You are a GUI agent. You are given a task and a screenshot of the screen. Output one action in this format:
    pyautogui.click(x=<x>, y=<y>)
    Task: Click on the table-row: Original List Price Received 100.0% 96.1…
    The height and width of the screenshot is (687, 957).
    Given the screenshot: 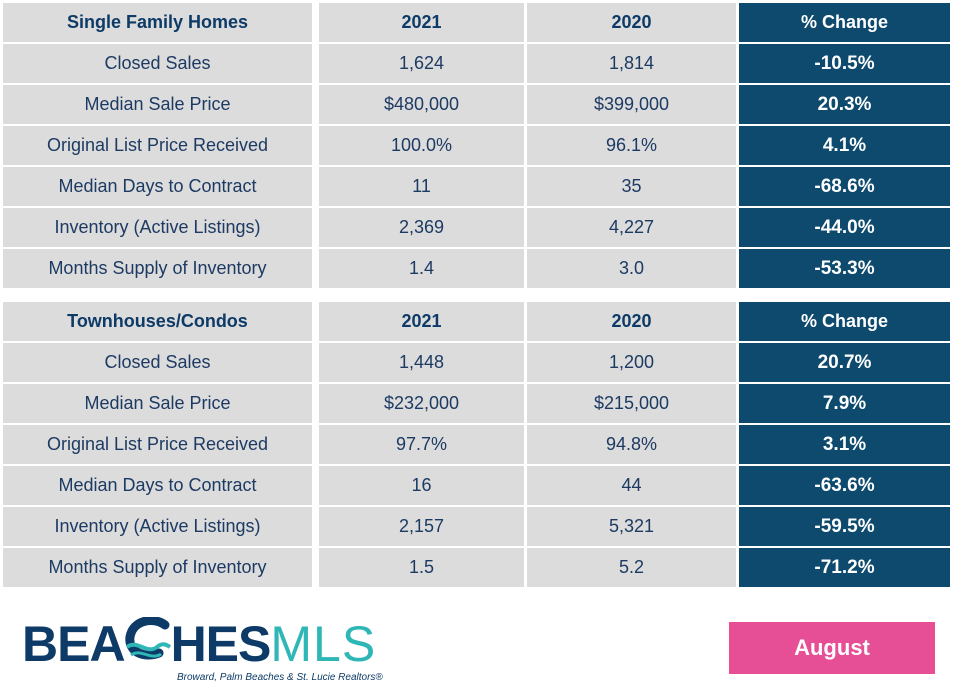 What is the action you would take?
    pyautogui.click(x=478, y=145)
    